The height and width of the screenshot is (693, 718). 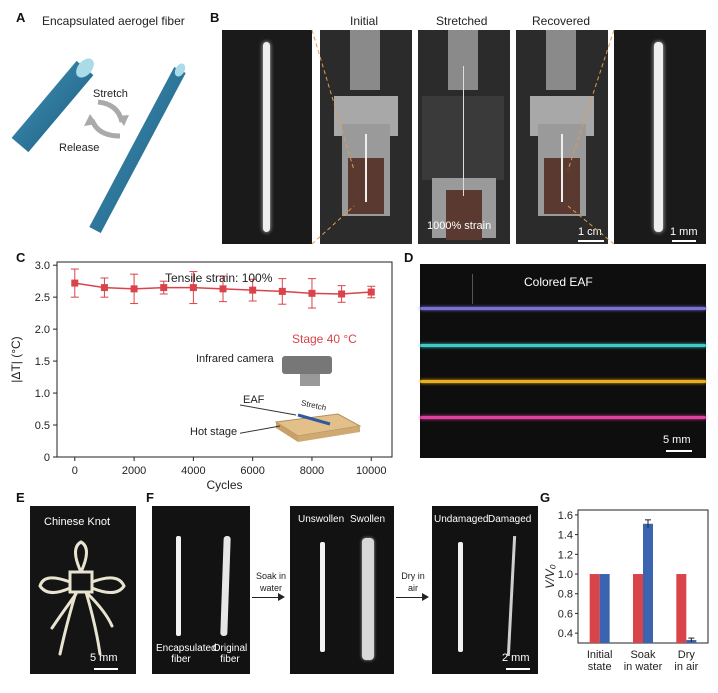 What do you see at coordinates (413, 582) in the screenshot?
I see `dry-label: Dry in air` at bounding box center [413, 582].